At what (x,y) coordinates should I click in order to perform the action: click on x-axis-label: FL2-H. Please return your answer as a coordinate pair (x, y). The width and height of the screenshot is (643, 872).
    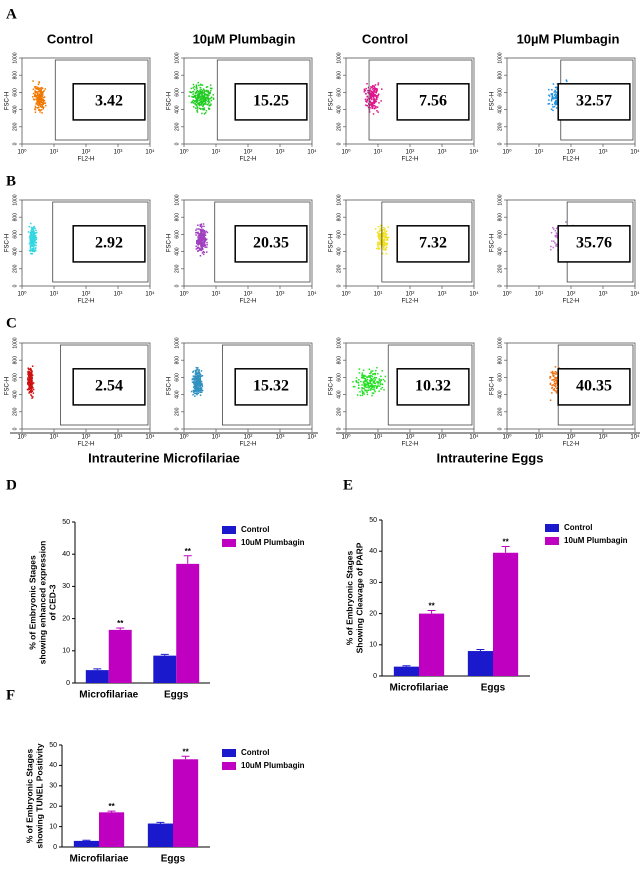
    Looking at the image, I should click on (571, 445).